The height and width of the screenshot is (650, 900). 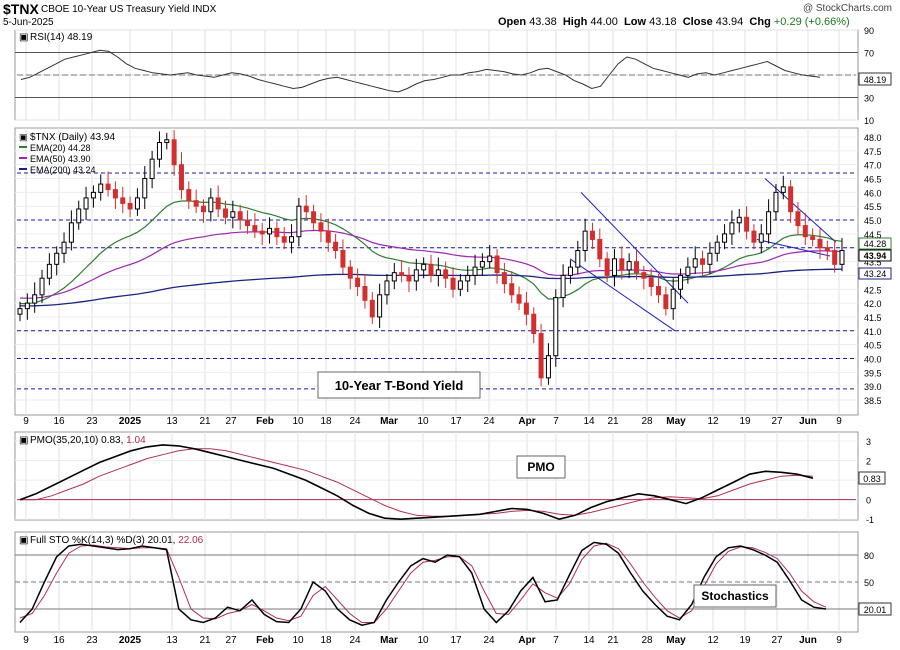 I want to click on rsi-tick: 30, so click(x=869, y=99).